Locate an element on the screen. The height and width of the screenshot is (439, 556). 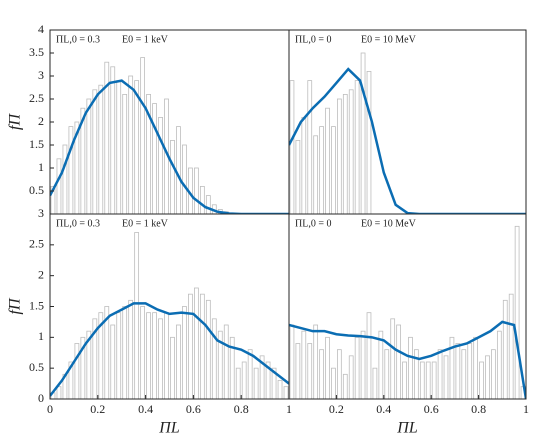
y-tick-label: 0.5 is located at coordinates (36, 367).